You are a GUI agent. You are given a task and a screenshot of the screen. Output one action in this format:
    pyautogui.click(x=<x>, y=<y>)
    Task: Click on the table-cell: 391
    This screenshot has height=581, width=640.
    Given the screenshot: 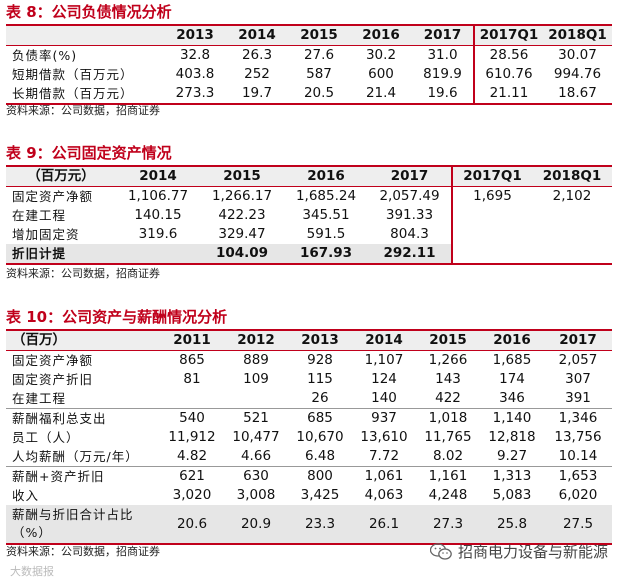 What is the action you would take?
    pyautogui.click(x=578, y=398)
    